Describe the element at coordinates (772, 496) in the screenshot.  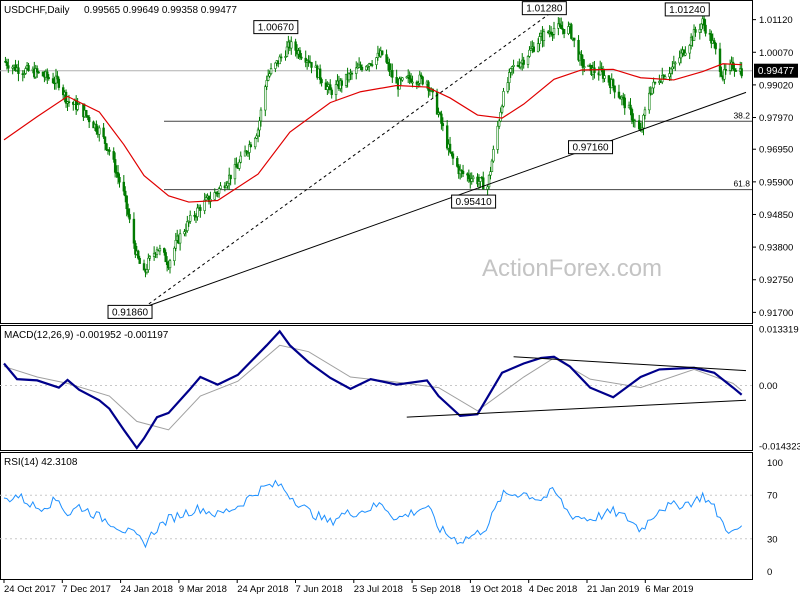
I see `rsi-y-tick-label: 70` at that location.